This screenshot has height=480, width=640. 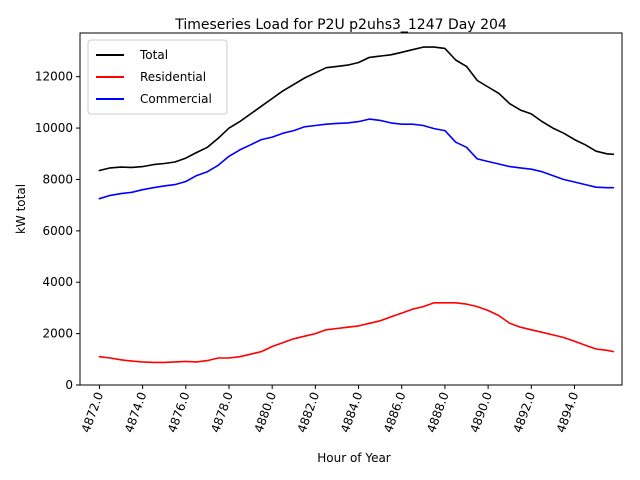 What do you see at coordinates (57, 282) in the screenshot?
I see `y-tick-label: 4000` at bounding box center [57, 282].